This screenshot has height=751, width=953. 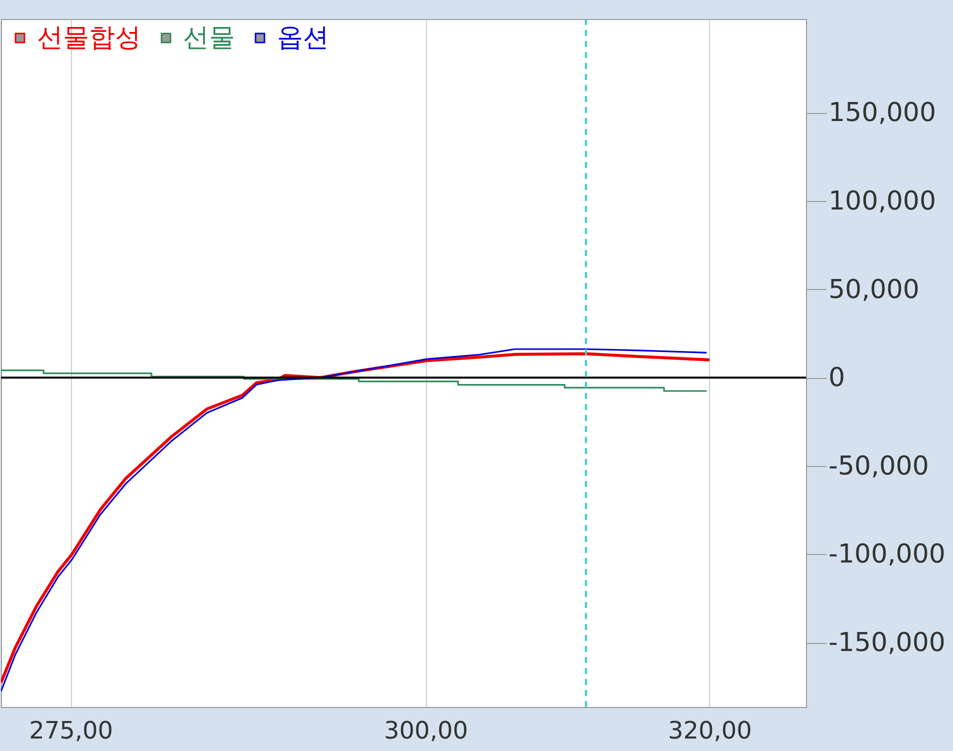 What do you see at coordinates (209, 38) in the screenshot?
I see `legend-label: 선물` at bounding box center [209, 38].